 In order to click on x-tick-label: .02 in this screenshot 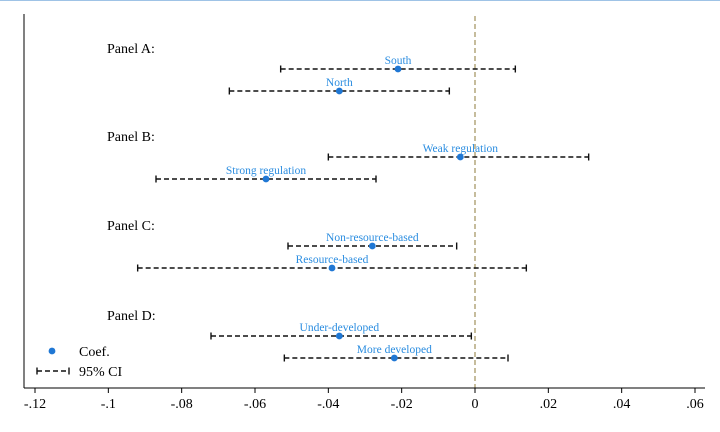, I will do `click(549, 404)`.